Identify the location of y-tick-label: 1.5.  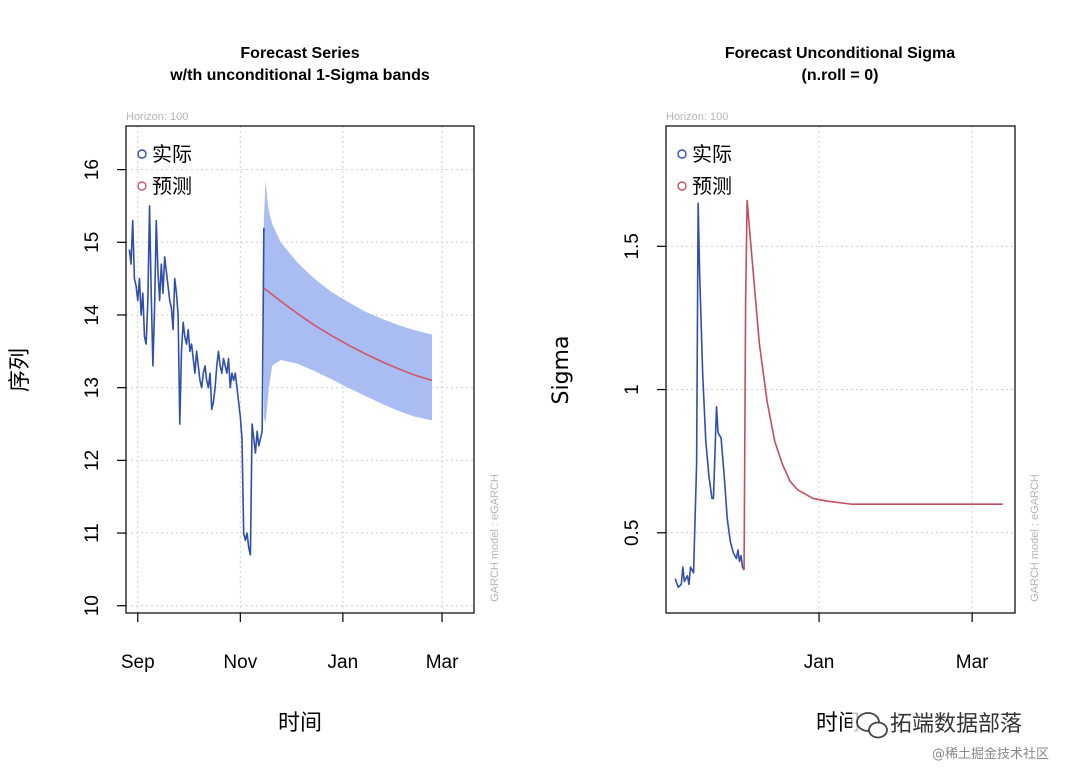
(632, 246).